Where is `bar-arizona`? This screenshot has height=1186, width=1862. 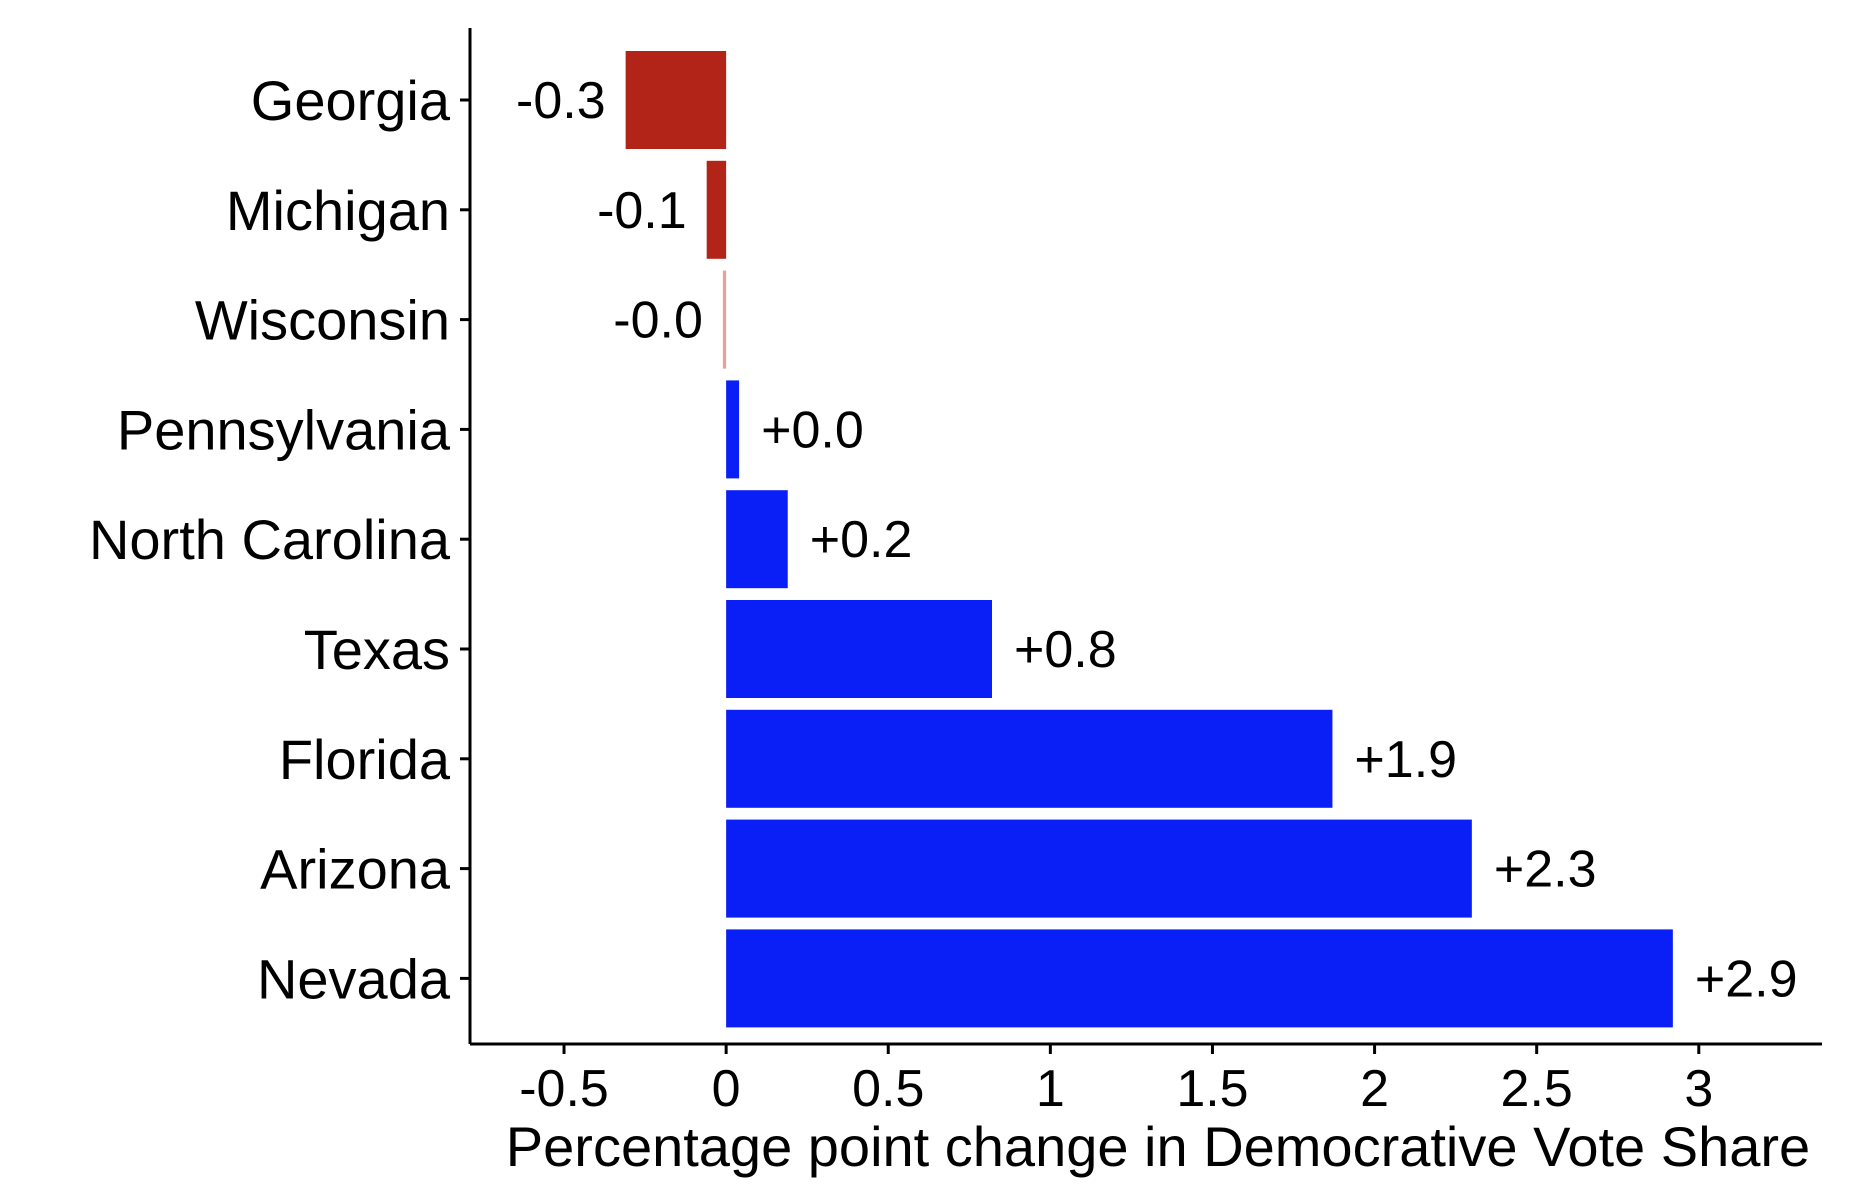 bar-arizona is located at coordinates (1099, 868).